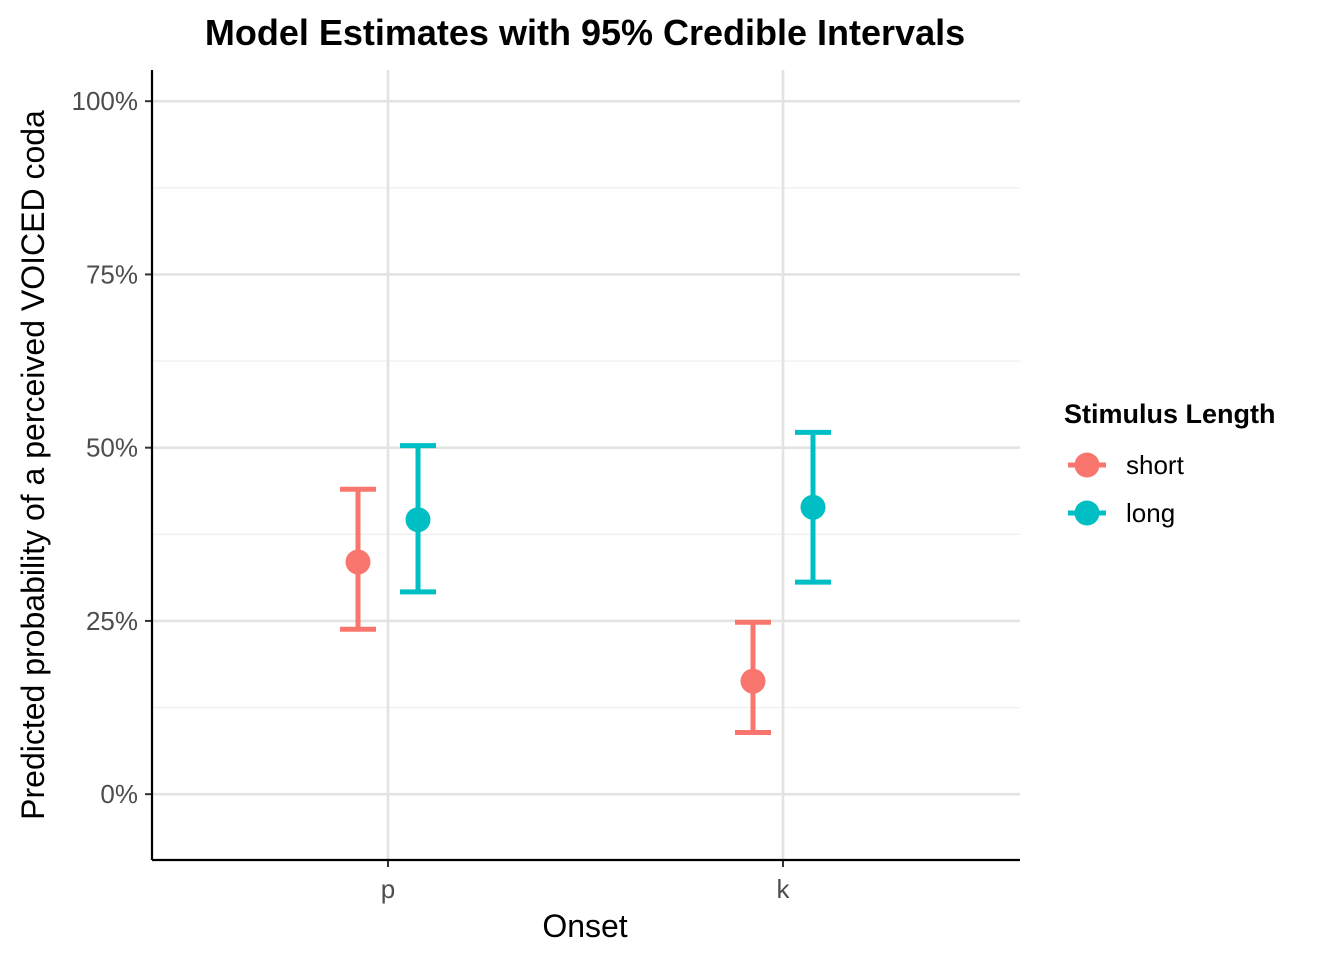 This screenshot has width=1344, height=960. I want to click on y-tick-label: 75%, so click(112, 274).